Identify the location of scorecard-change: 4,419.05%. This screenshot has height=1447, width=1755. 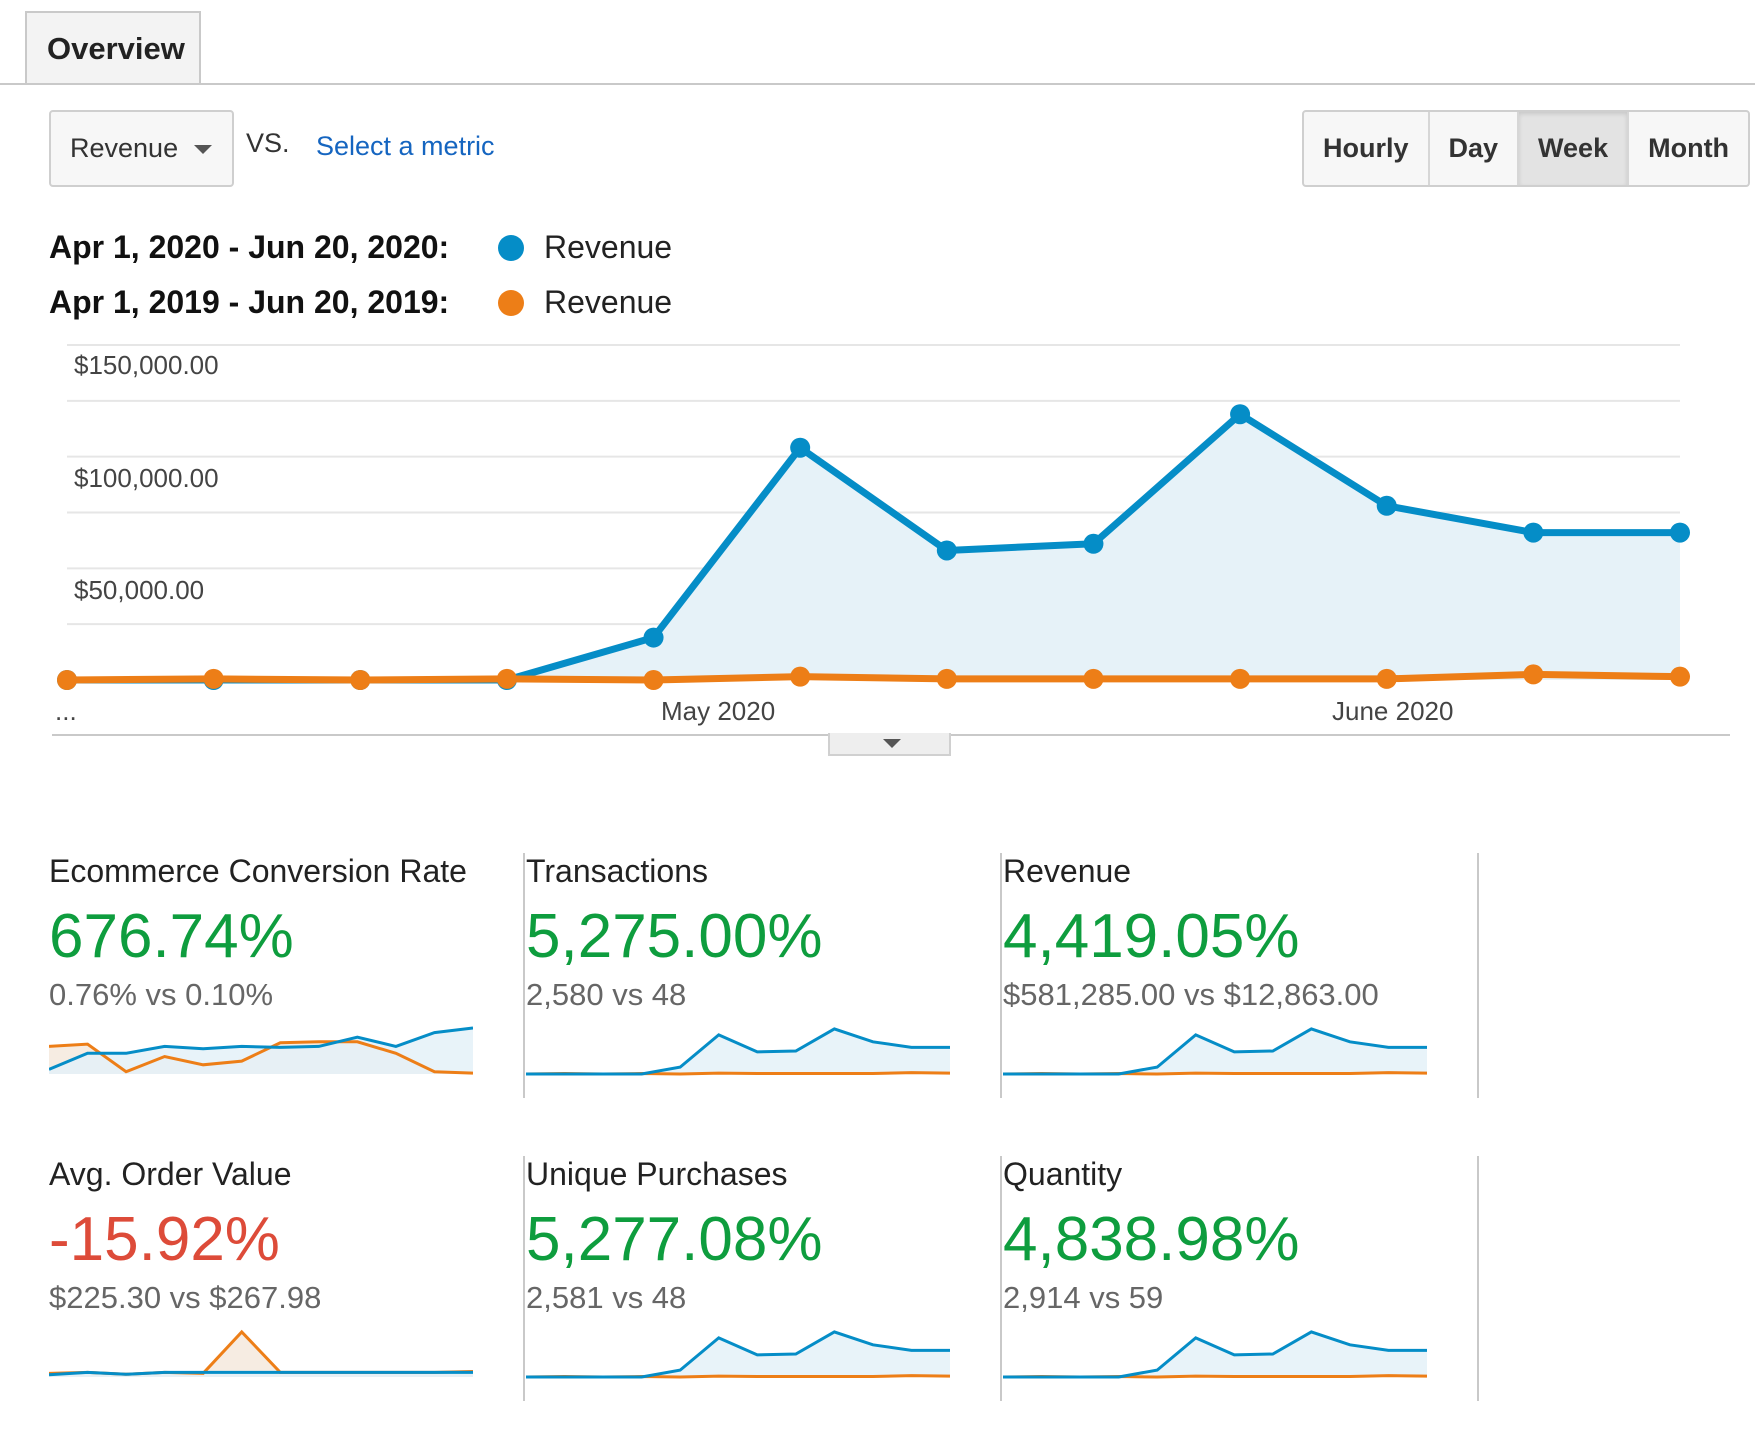
(1151, 936).